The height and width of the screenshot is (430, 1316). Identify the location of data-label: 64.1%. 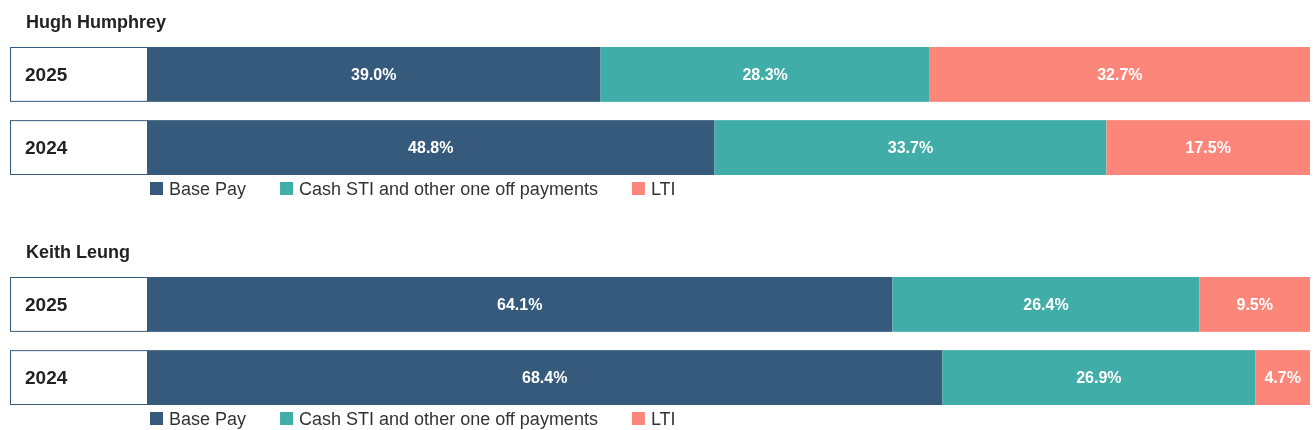
(520, 305).